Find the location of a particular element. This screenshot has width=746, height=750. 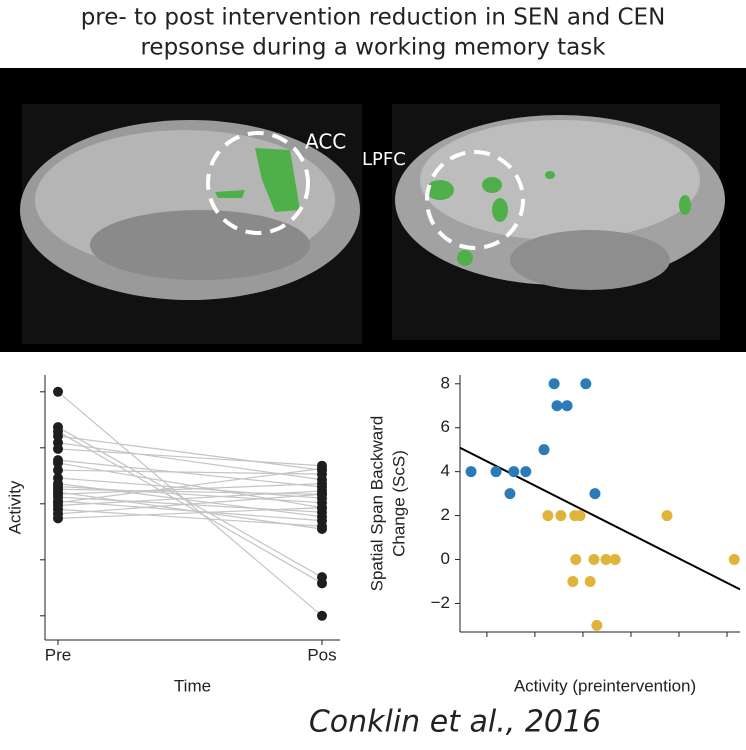

x-tick-label: Pre is located at coordinates (58, 654).